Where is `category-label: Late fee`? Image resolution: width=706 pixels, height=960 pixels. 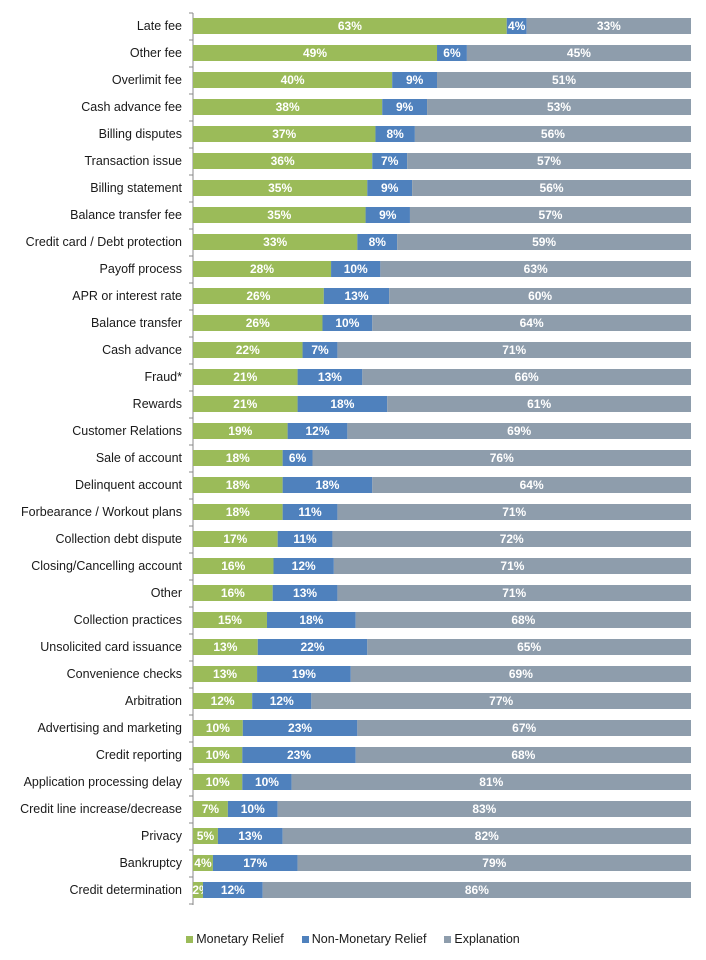 category-label: Late fee is located at coordinates (159, 26).